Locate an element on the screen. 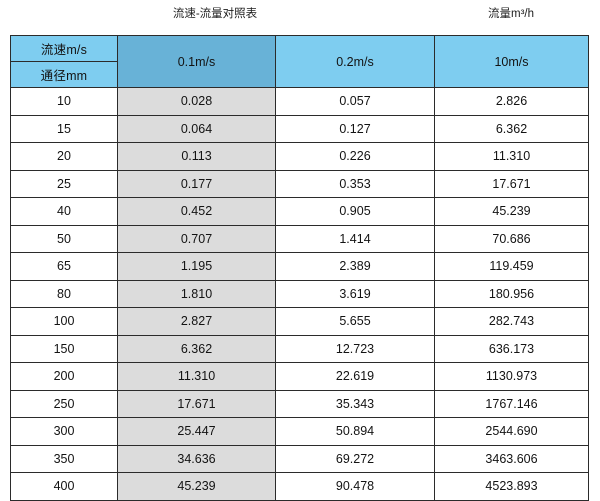 Image resolution: width=600 pixels, height=501 pixels. caption-row: 流速-流量对照表 流量m³/h is located at coordinates (300, 18).